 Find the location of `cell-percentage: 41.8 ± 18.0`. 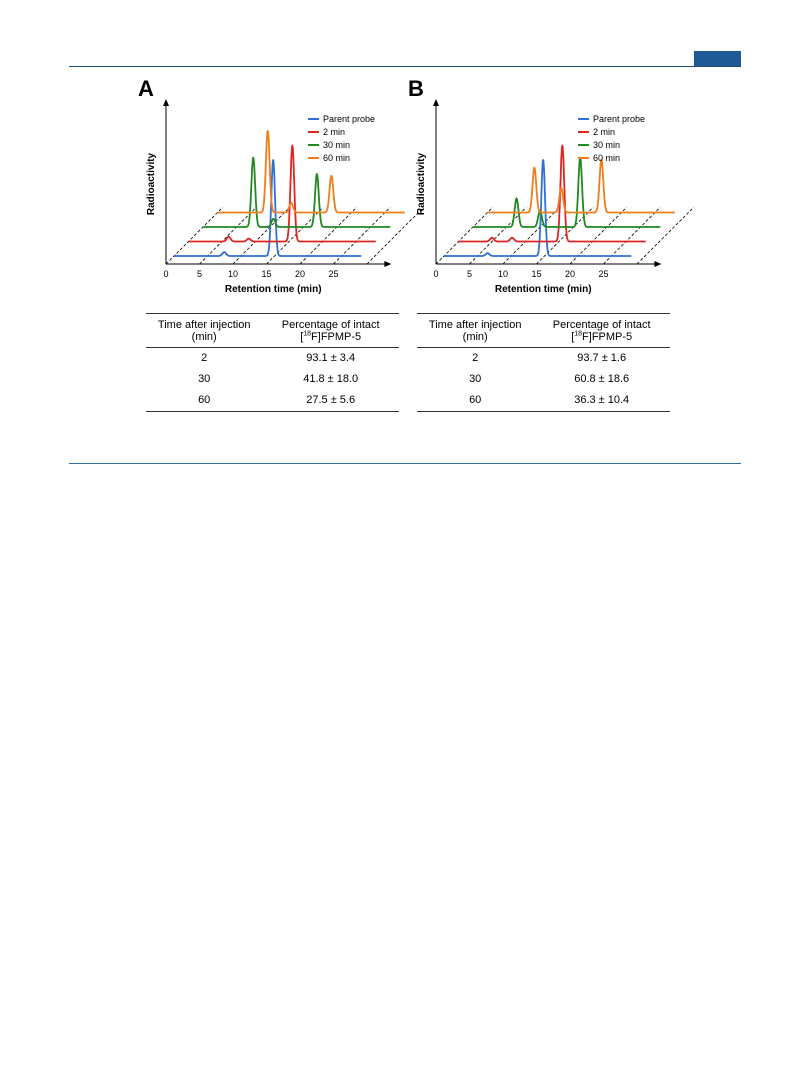

cell-percentage: 41.8 ± 18.0 is located at coordinates (331, 379).